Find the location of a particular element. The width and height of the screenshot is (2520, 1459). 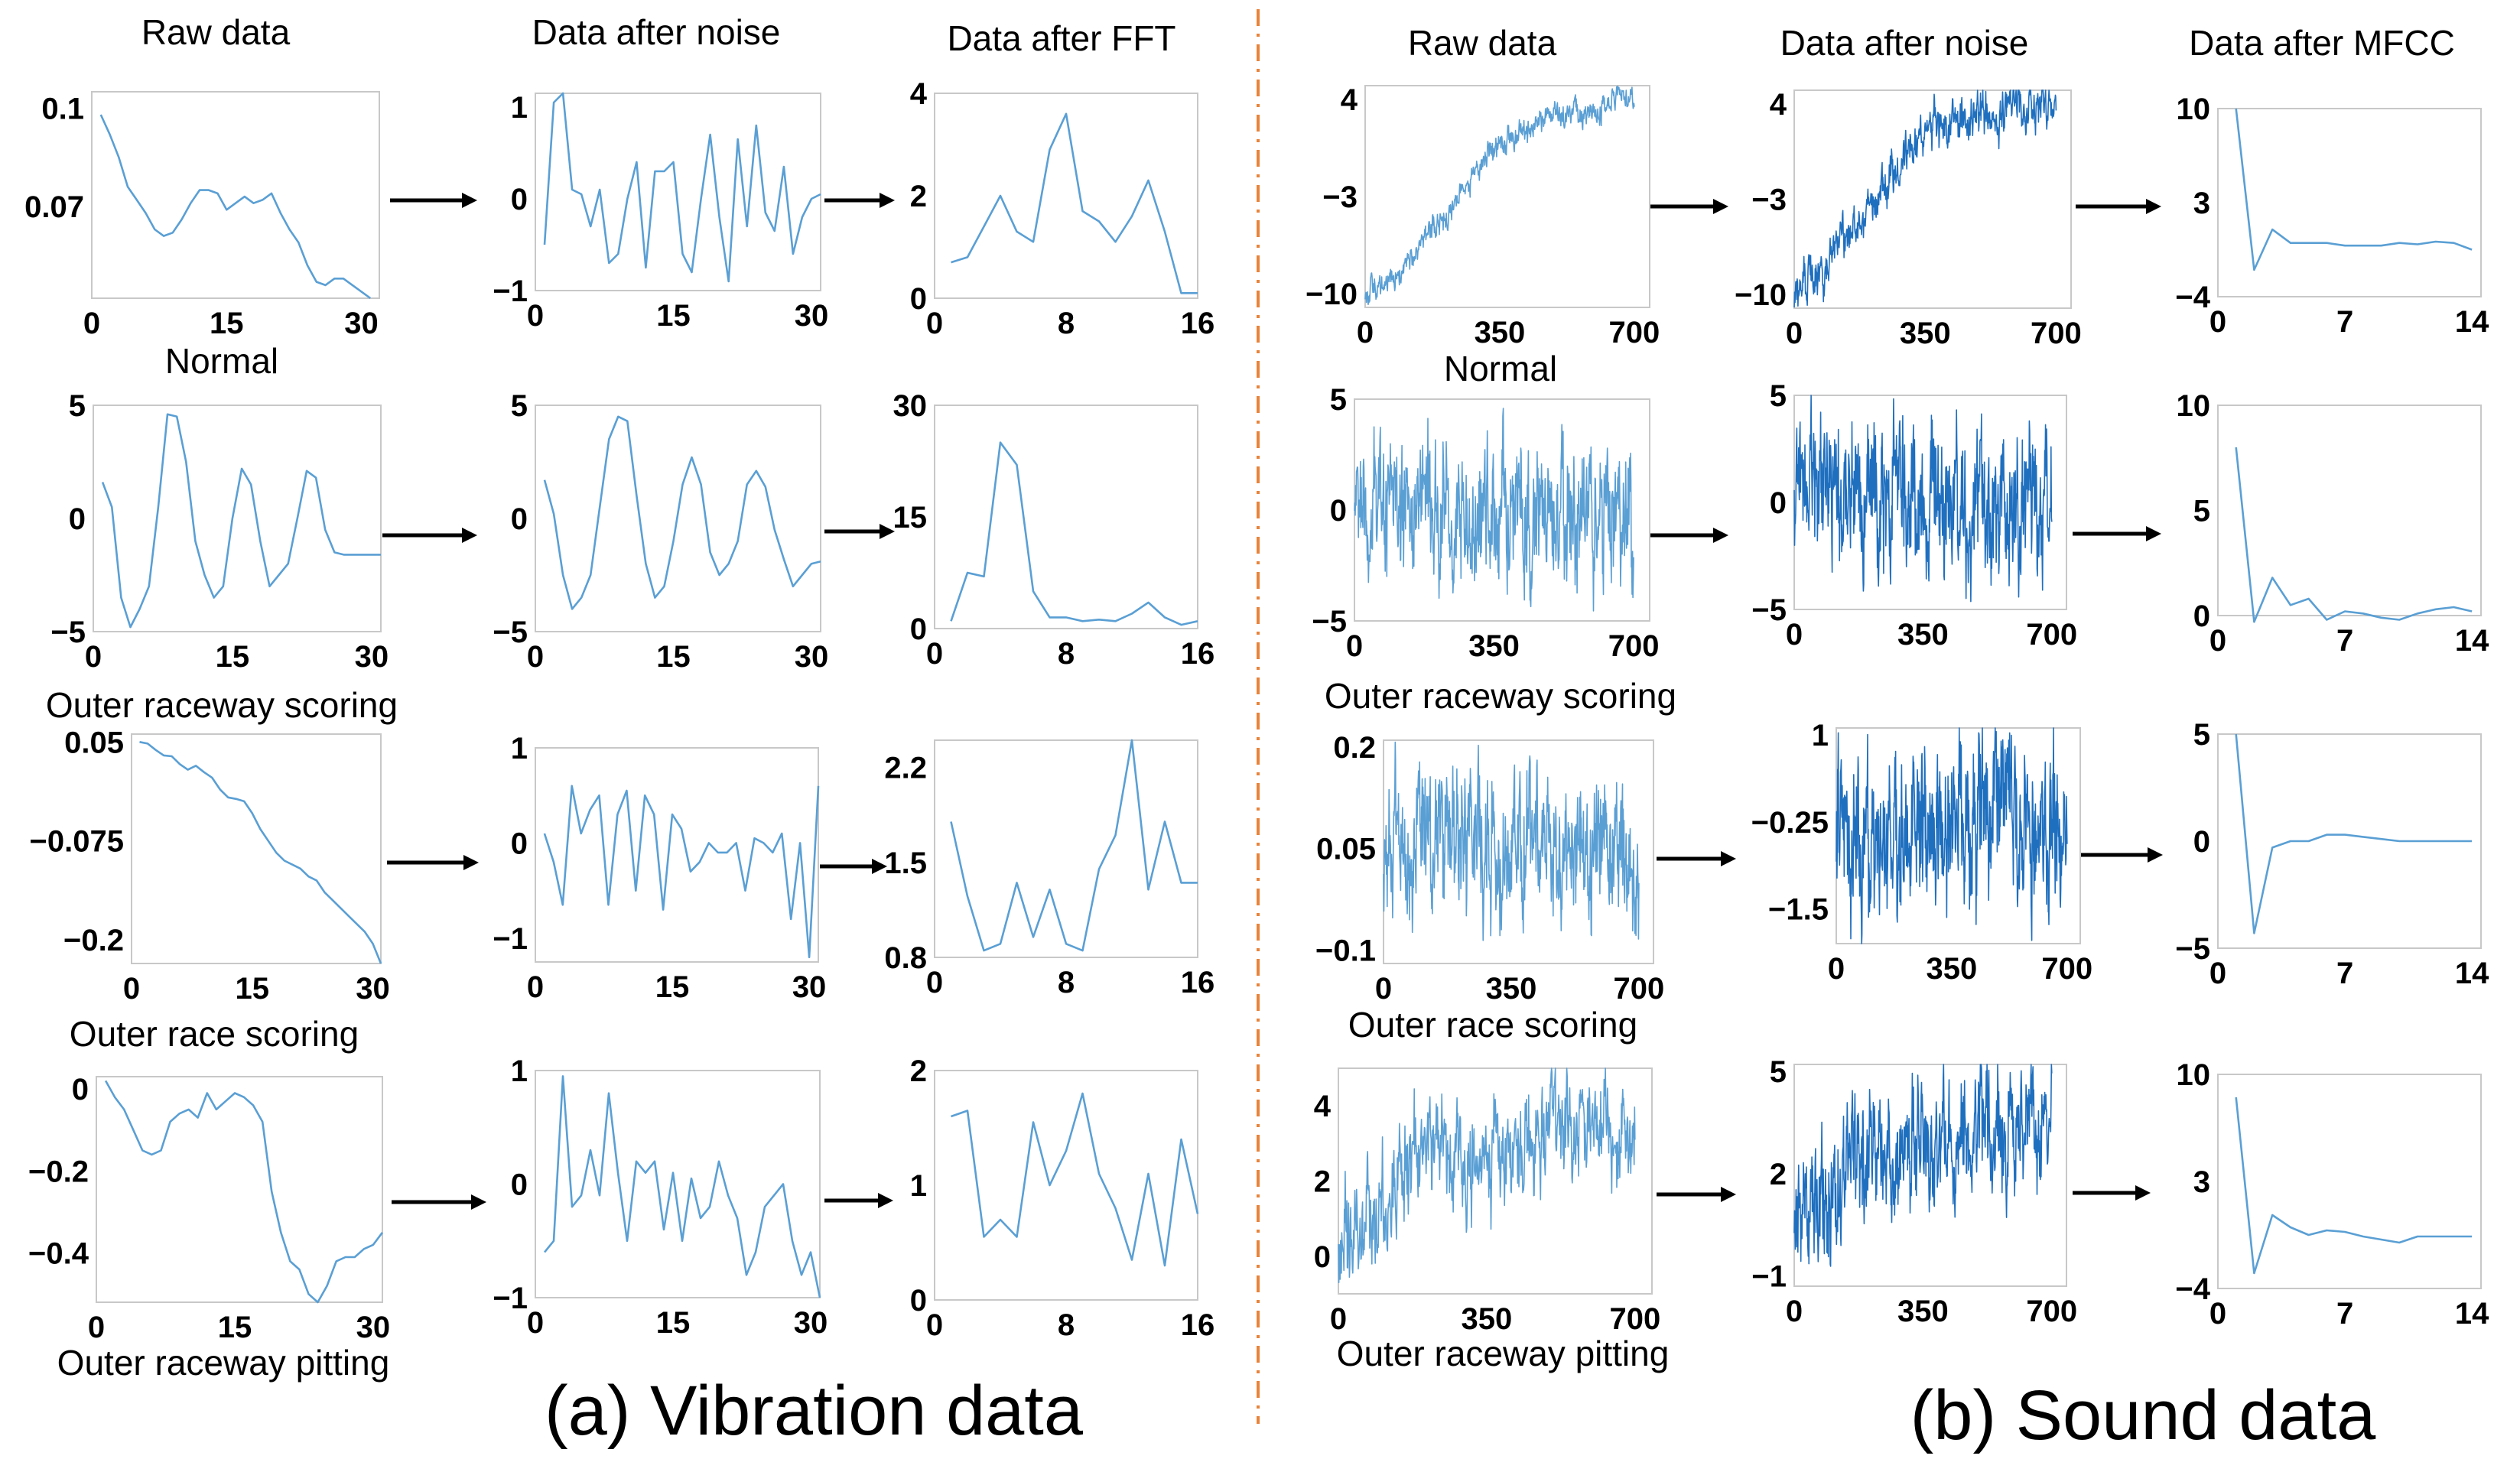

chart-vibration-row2-data-after-fft: 0 8 16 30 15 0 is located at coordinates (1054, 530).